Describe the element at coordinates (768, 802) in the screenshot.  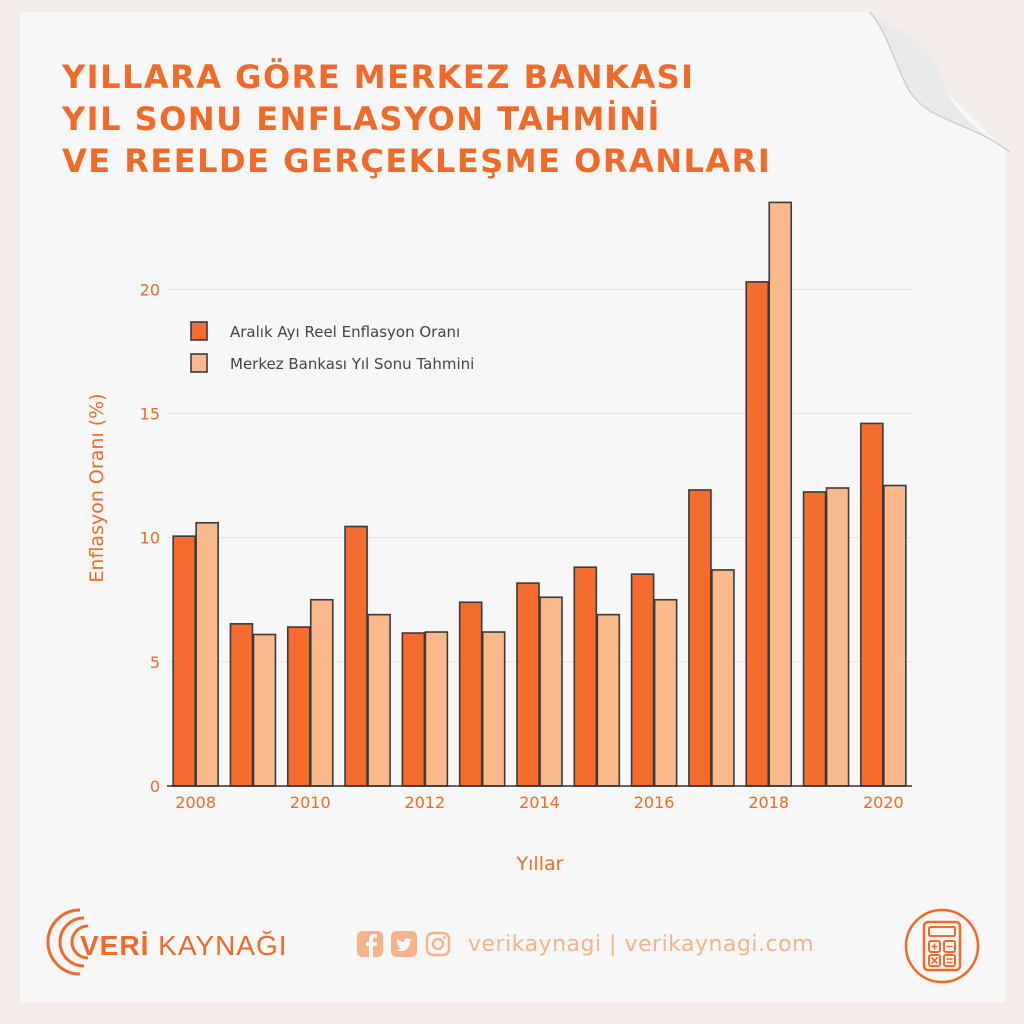
I see `x-tick-label: 2018` at that location.